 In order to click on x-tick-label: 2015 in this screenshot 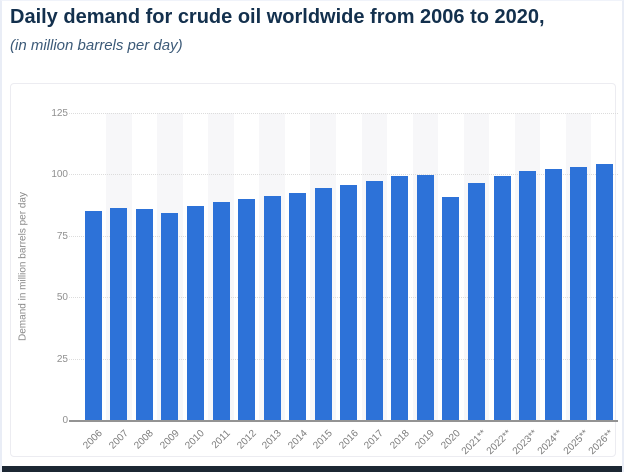, I will do `click(323, 440)`.